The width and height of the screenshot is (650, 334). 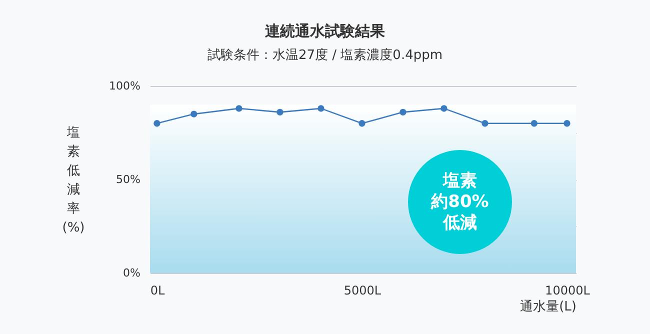 I want to click on y-axis-title: 塩素低減率(%), so click(x=73, y=181).